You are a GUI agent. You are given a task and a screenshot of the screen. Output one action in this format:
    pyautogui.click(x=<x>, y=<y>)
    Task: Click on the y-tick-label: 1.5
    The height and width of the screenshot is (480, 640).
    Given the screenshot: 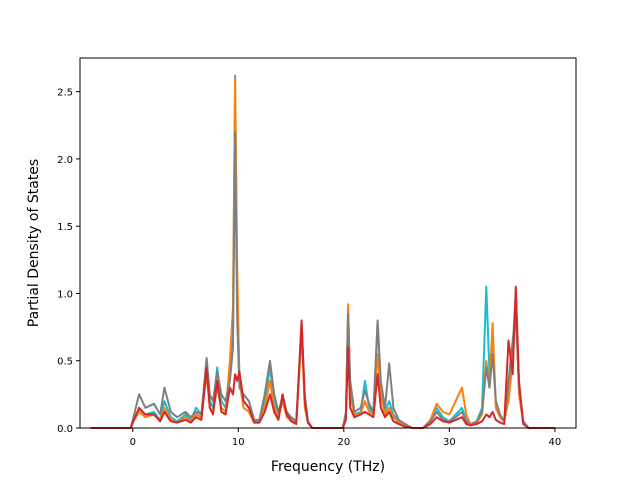 What is the action you would take?
    pyautogui.click(x=65, y=227)
    